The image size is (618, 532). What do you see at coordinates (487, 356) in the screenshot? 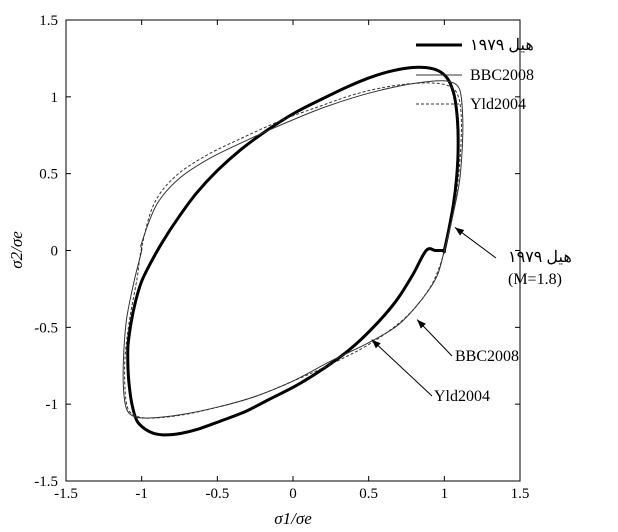
I see `annotation-label-2: BBC2008` at bounding box center [487, 356].